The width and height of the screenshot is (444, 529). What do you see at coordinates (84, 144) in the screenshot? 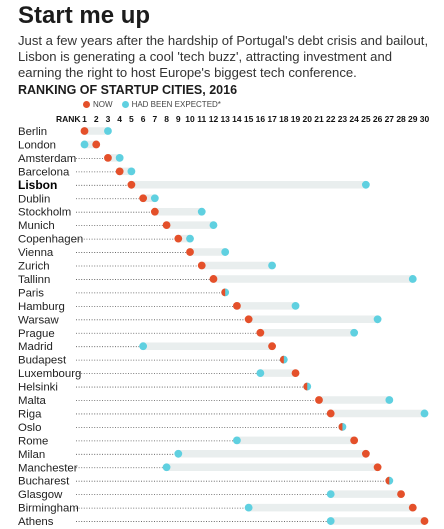
I see `expected-dot-london` at bounding box center [84, 144].